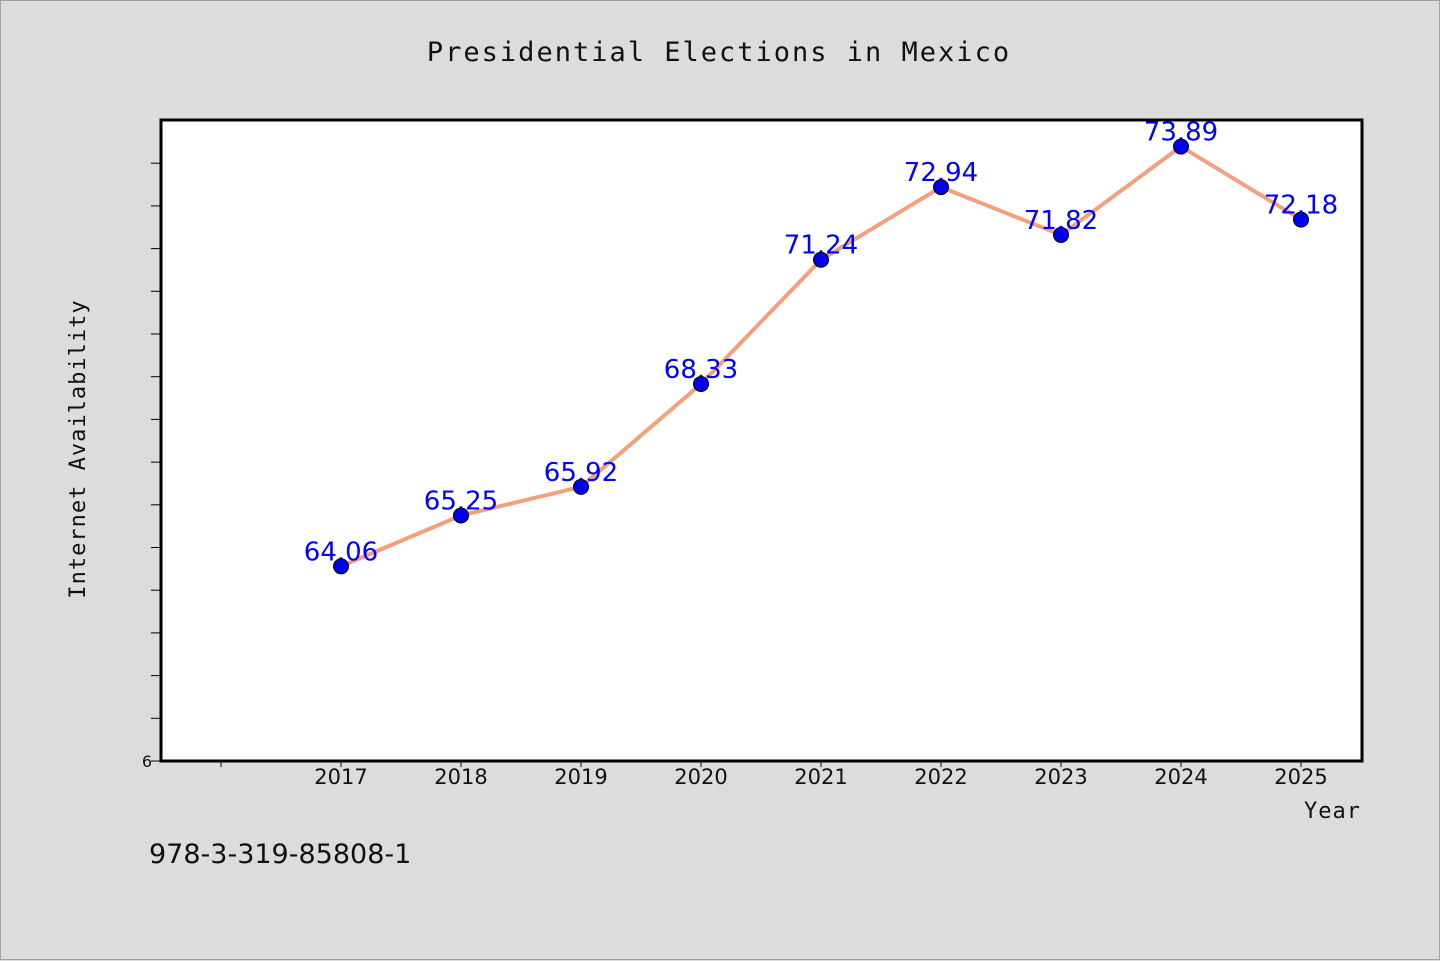  Describe the element at coordinates (147, 761) in the screenshot. I see `y-tick-label: 6` at that location.